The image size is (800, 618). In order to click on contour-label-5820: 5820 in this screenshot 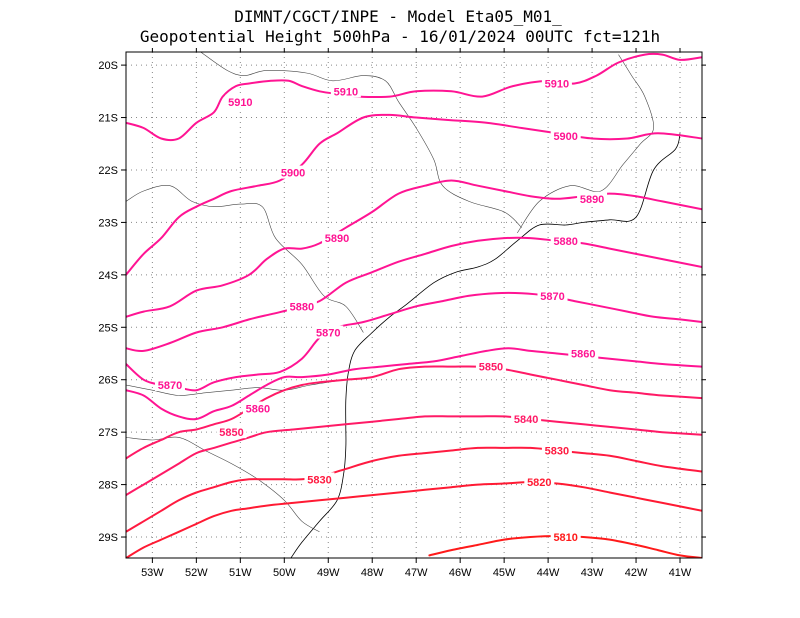, I will do `click(539, 483)`.